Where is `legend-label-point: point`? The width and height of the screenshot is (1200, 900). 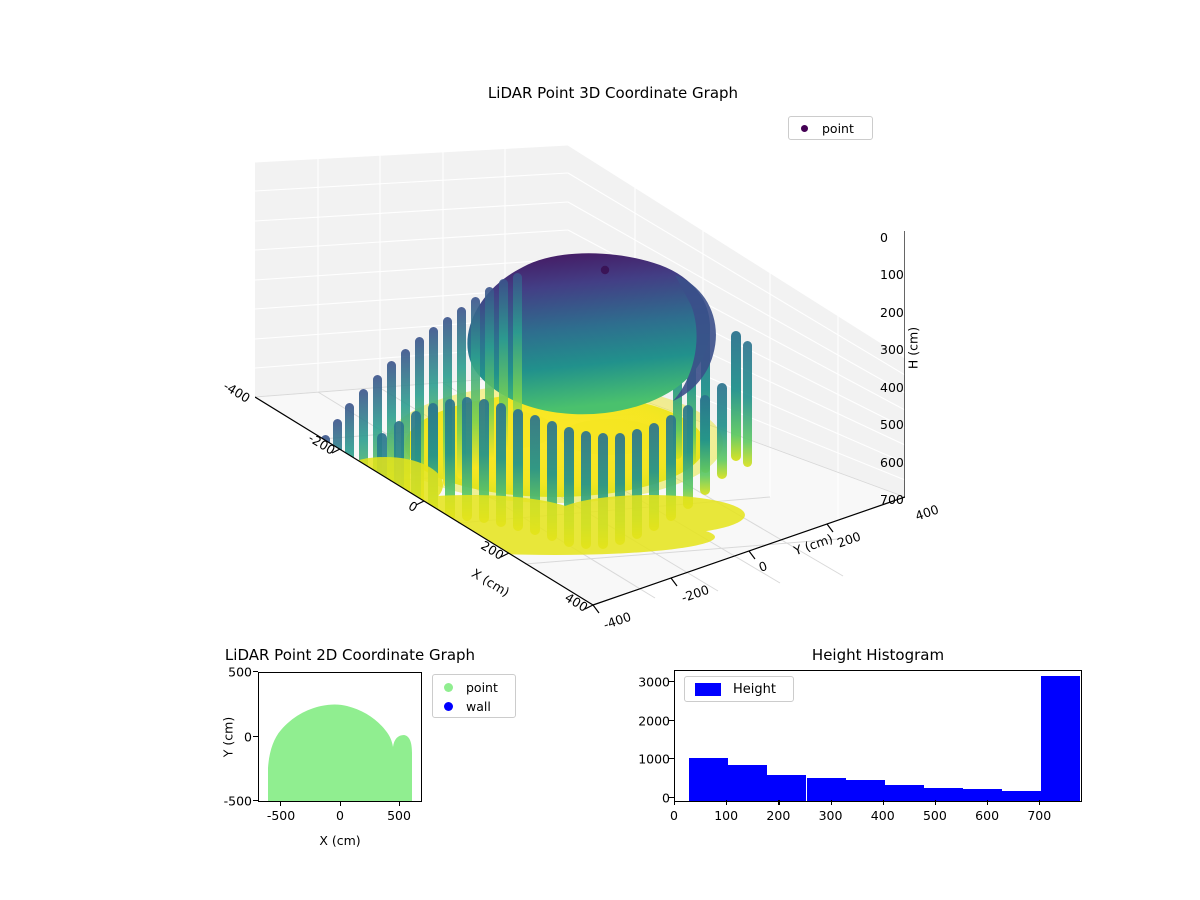 legend-label-point: point is located at coordinates (838, 128).